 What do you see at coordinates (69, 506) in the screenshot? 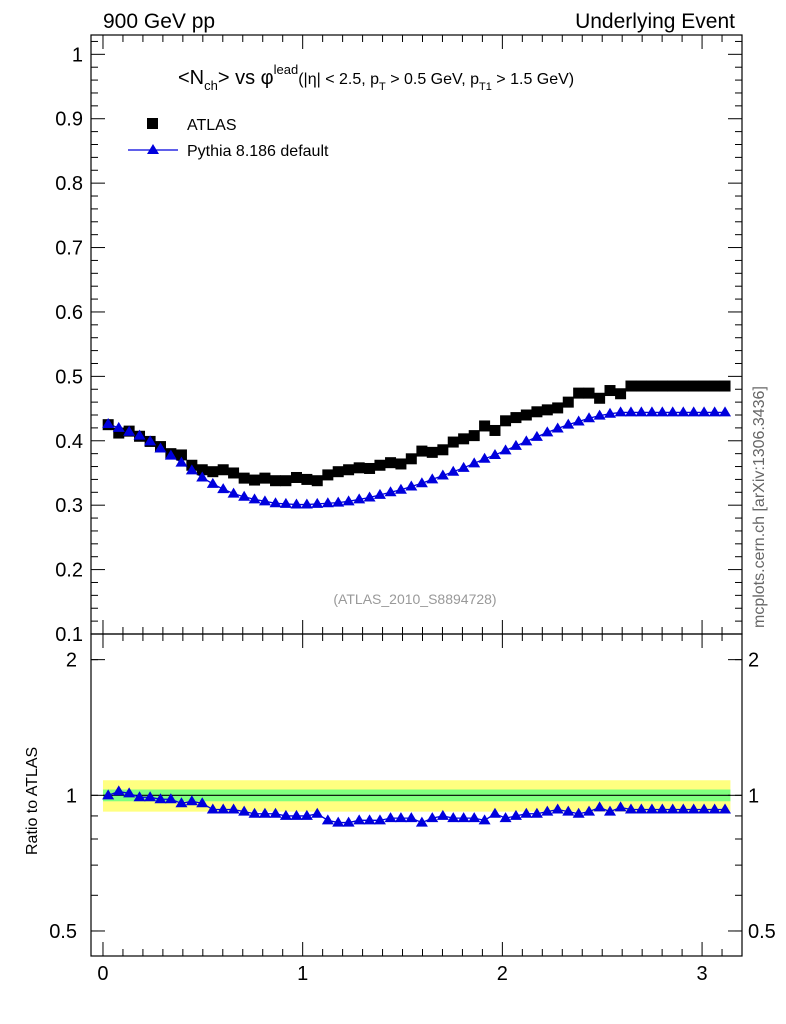
I see `y-tick-label: 0.3` at bounding box center [69, 506].